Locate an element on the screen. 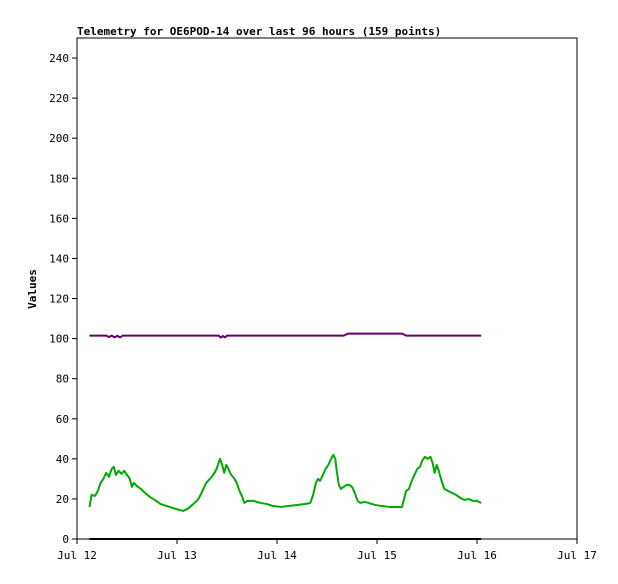  y-tick-label: 40 is located at coordinates (62, 459).